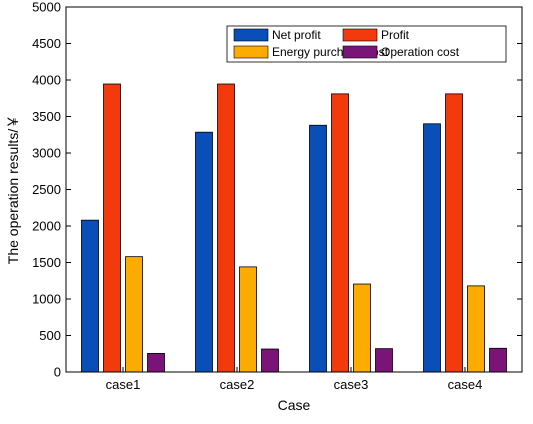 The height and width of the screenshot is (424, 533). What do you see at coordinates (296, 35) in the screenshot?
I see `legend-label: Net profit` at bounding box center [296, 35].